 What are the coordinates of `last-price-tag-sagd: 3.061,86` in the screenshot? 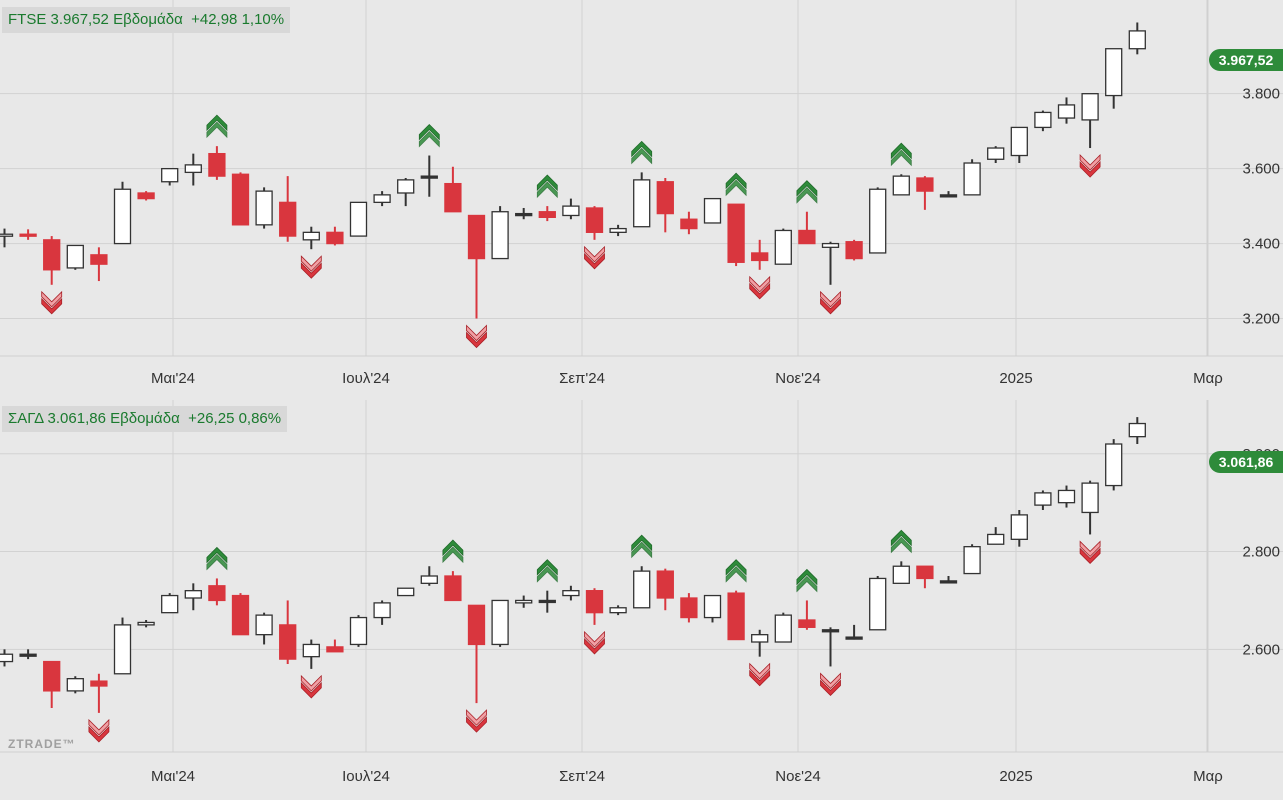 It's located at (1246, 462).